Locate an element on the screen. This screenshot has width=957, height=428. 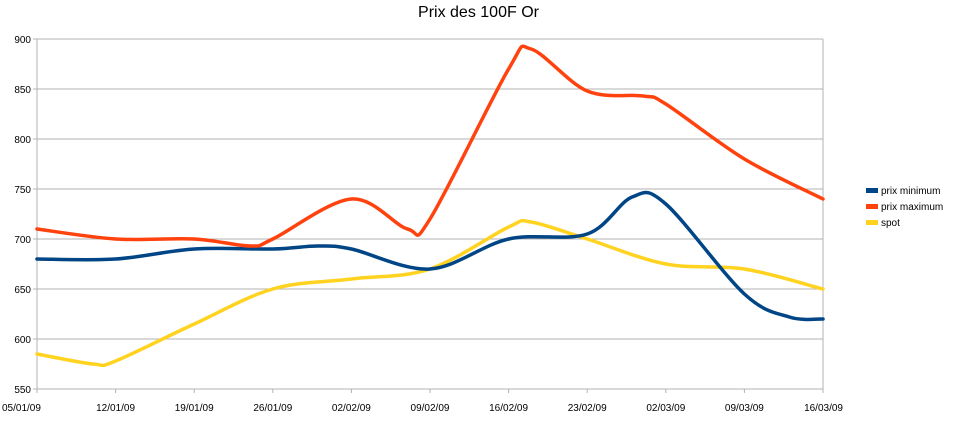
legend-label-spot: spot is located at coordinates (890, 223).